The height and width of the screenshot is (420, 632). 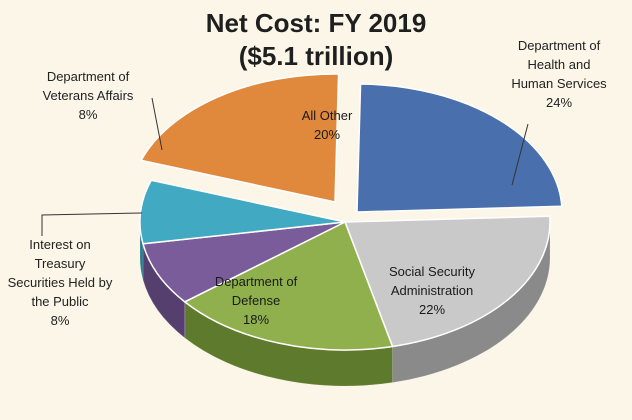 I want to click on slice-value-label: 18%, so click(x=256, y=319).